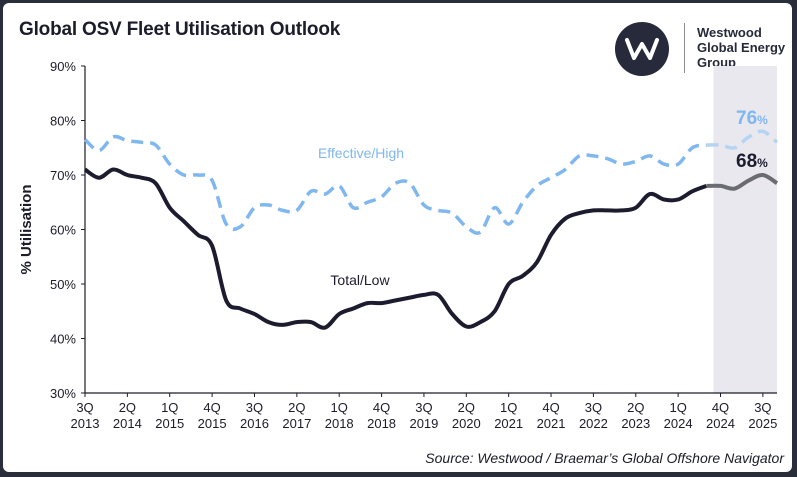 The width and height of the screenshot is (797, 477). I want to click on logo-line-1: Westwood, so click(729, 32).